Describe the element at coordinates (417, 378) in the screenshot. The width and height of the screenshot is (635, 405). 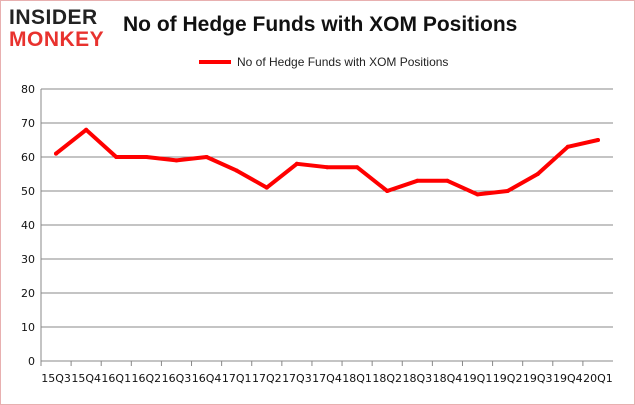
I see `x-tick-label: 18Q3` at that location.